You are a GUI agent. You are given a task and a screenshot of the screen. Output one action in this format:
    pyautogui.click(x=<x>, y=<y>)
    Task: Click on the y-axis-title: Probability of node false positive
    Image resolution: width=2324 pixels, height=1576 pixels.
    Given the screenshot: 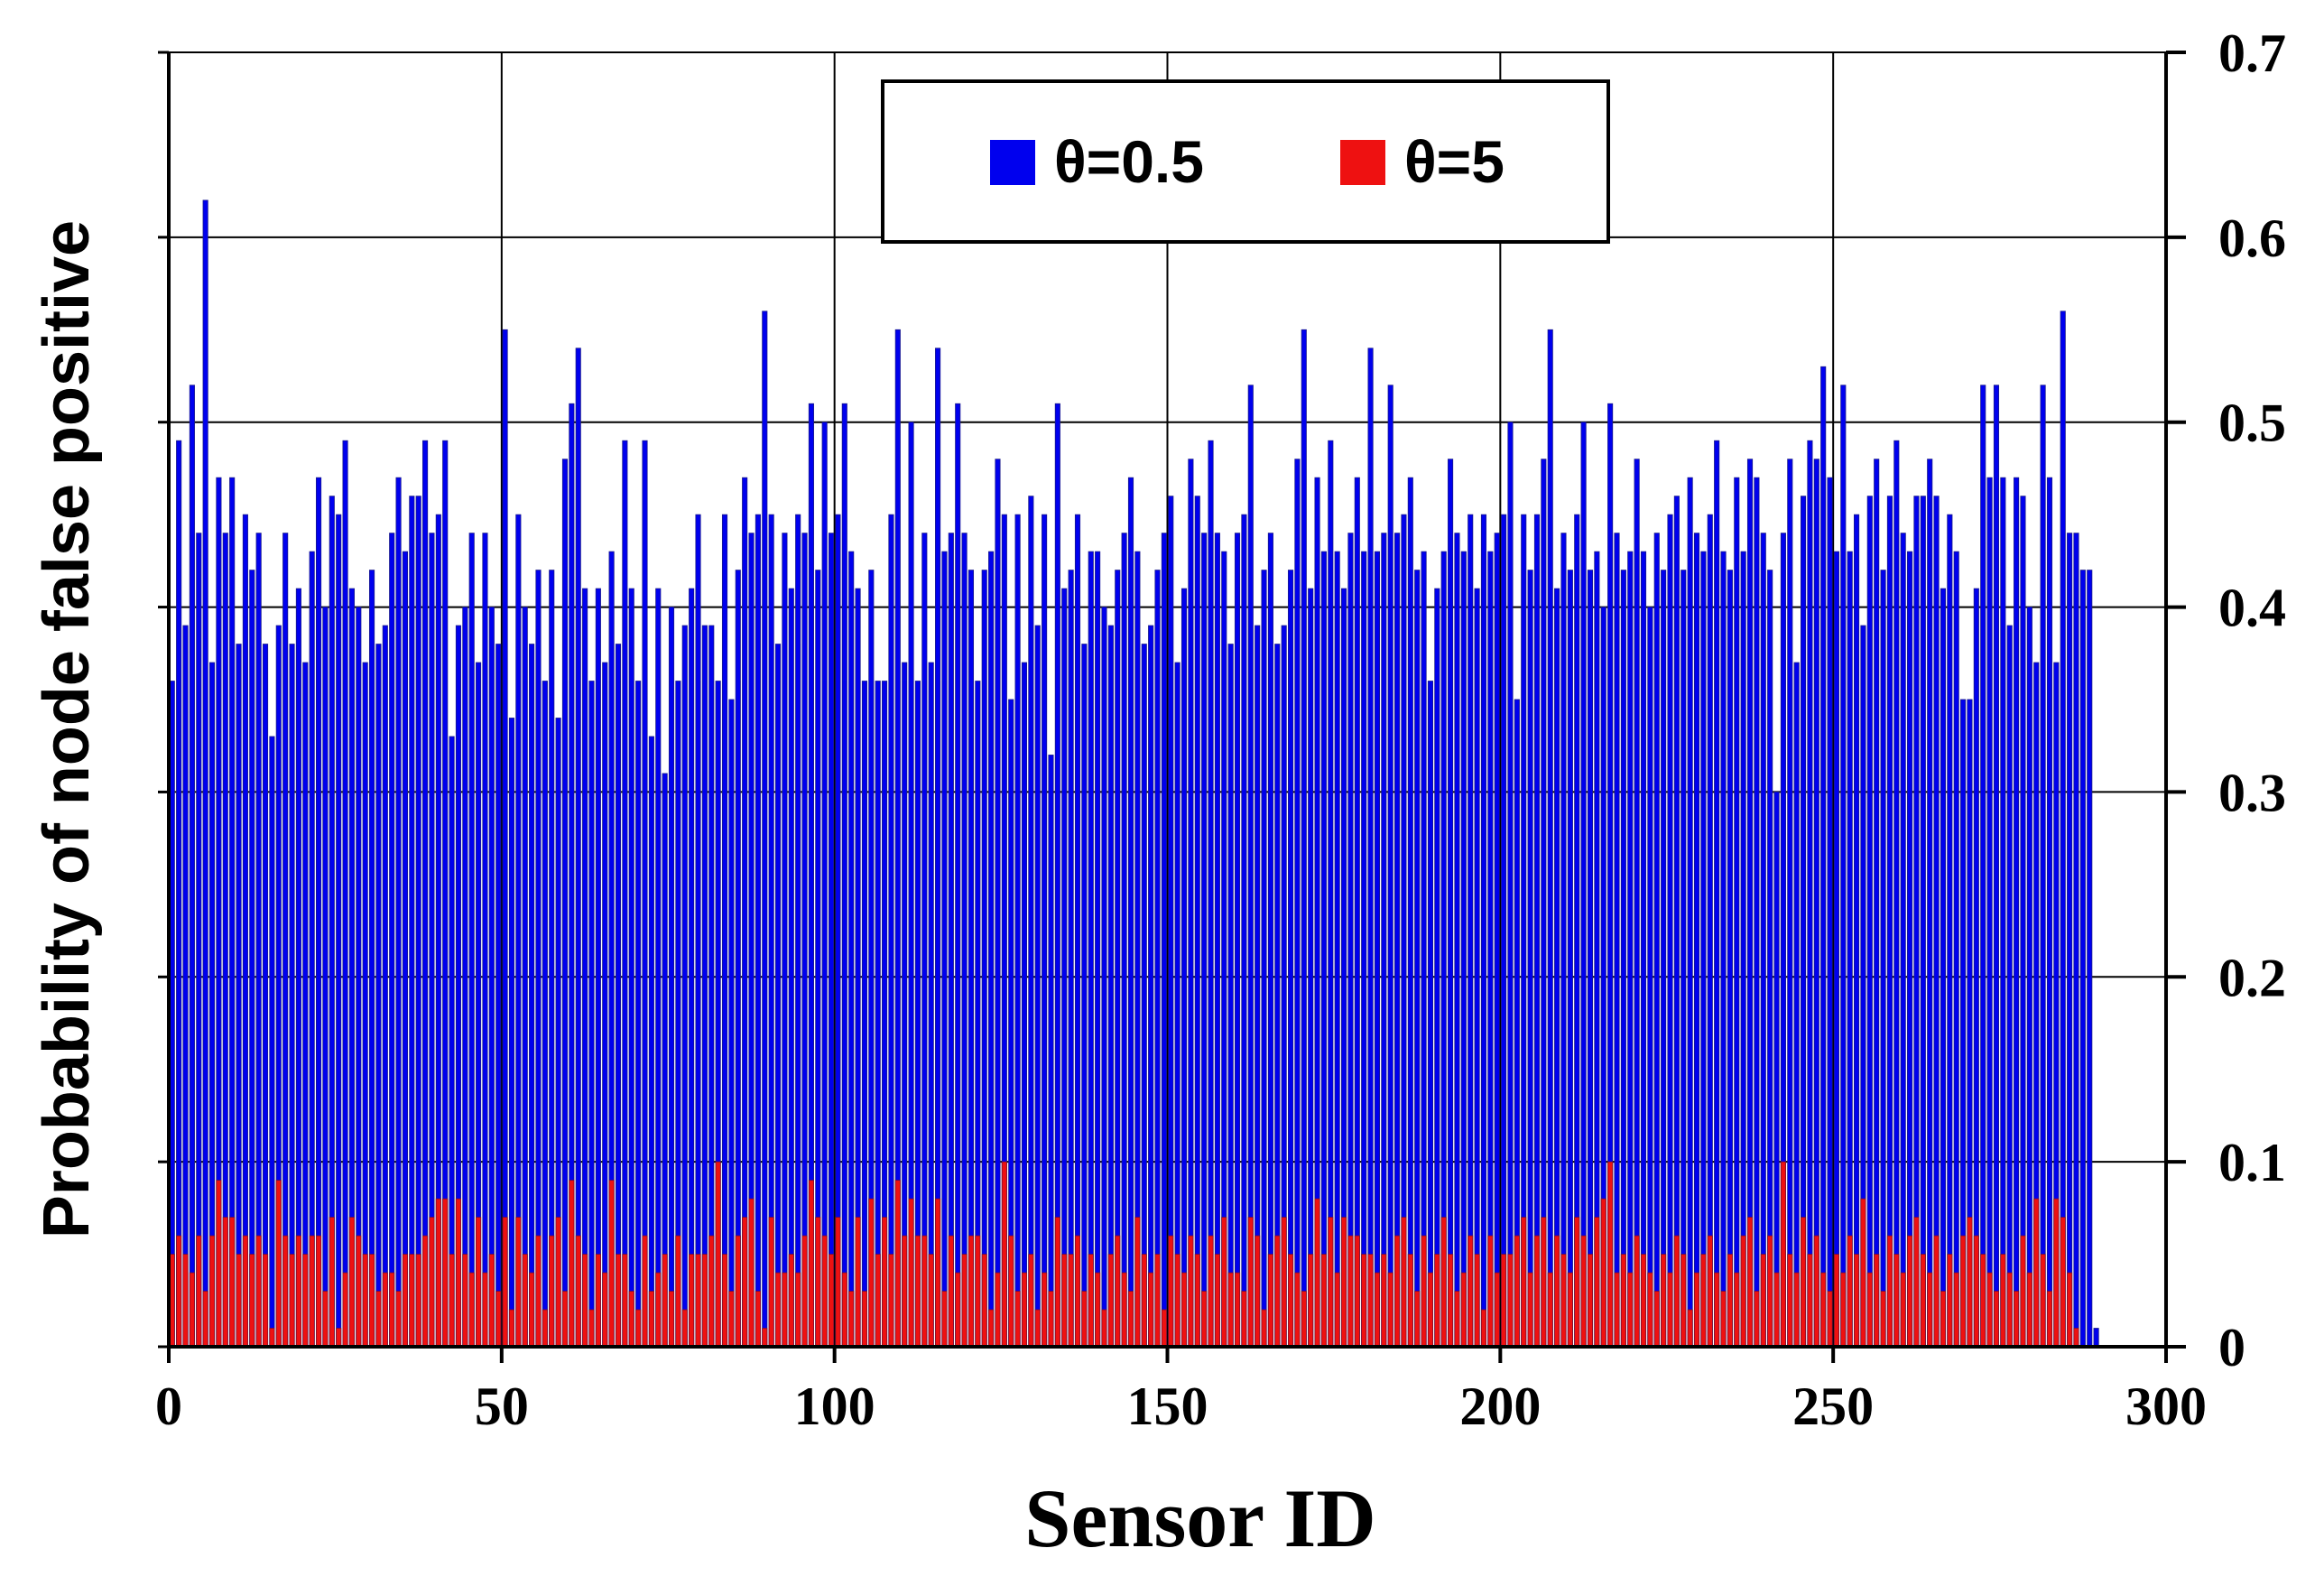 What is the action you would take?
    pyautogui.click(x=67, y=729)
    